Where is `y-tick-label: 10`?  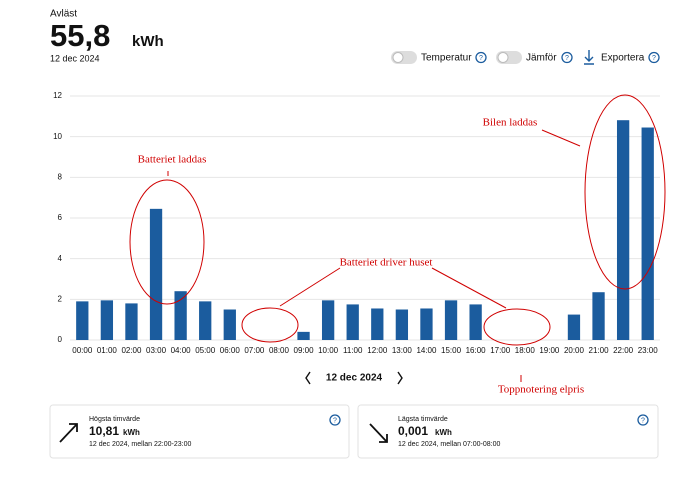
y-tick-label: 10 is located at coordinates (57, 136).